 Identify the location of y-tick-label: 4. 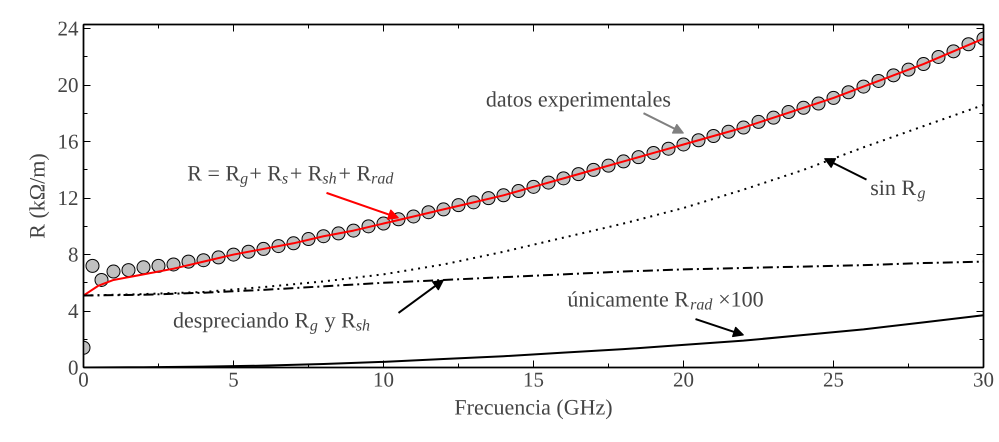
(73, 311).